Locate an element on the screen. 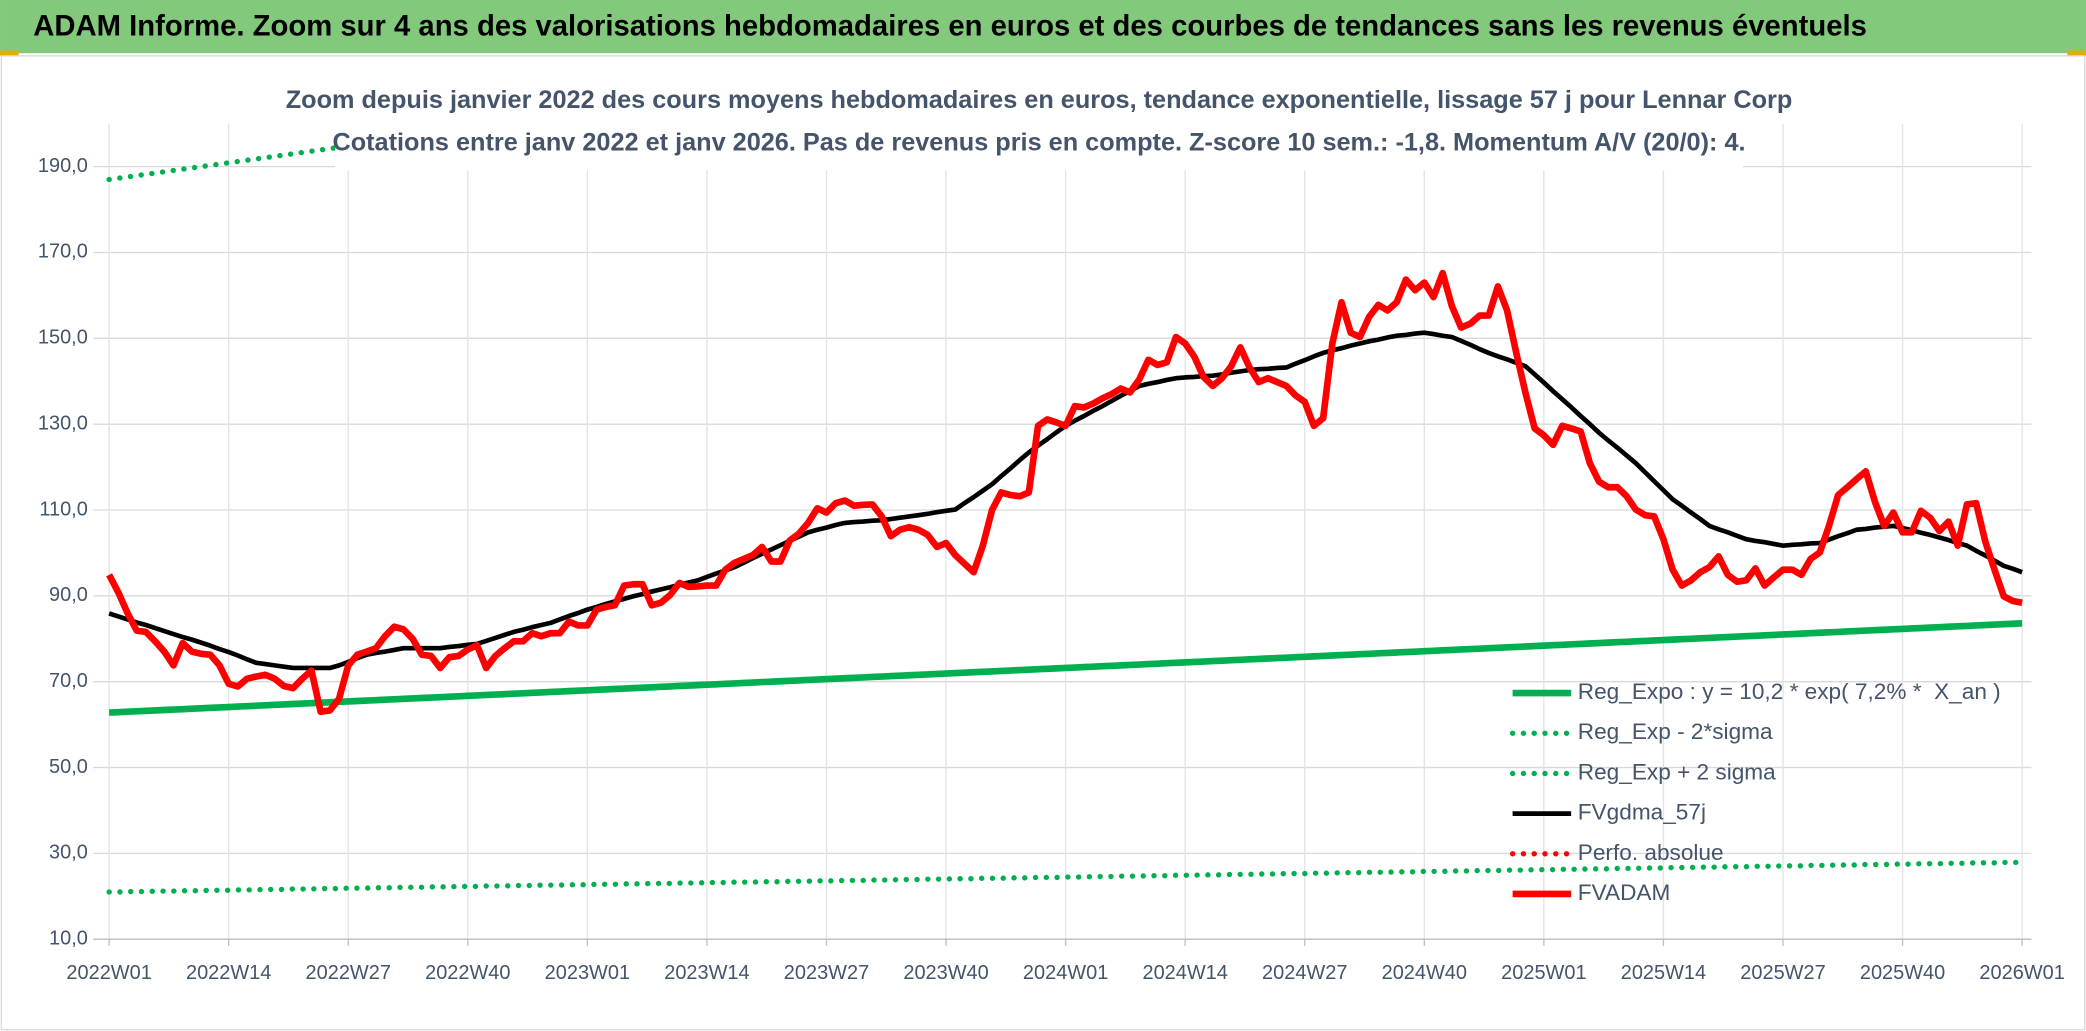 This screenshot has height=1031, width=2086. legend-label: FVgdma_57j is located at coordinates (1642, 812).